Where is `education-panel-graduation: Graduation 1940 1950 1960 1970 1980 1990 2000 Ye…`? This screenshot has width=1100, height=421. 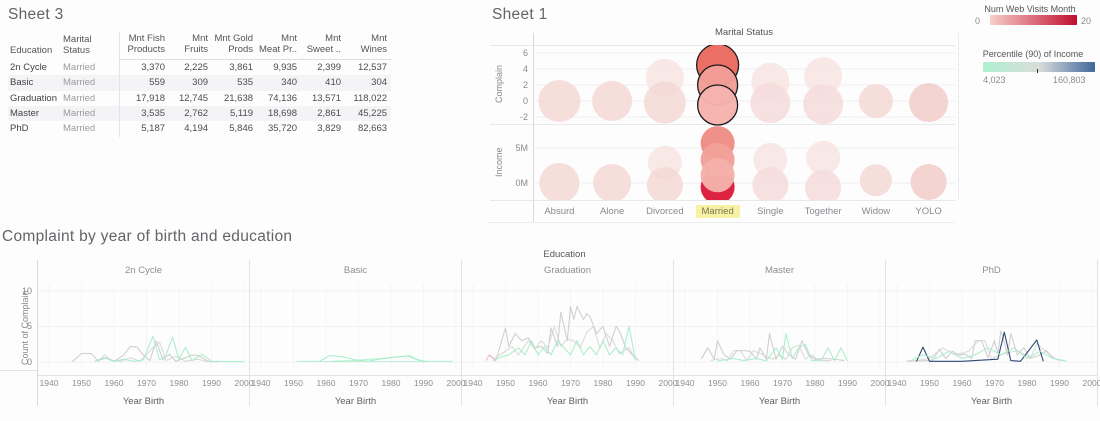 education-panel-graduation: Graduation 1940 1950 1960 1970 1980 1990 2000 Ye… is located at coordinates (569, 333).